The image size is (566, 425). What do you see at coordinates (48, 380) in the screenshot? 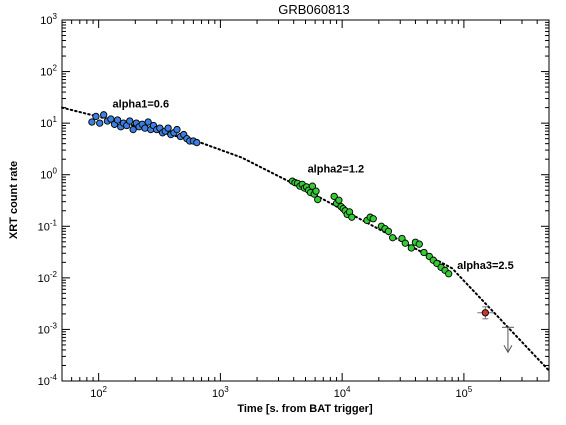
I see `y-tick-label: 10⁻⁴` at bounding box center [48, 380].